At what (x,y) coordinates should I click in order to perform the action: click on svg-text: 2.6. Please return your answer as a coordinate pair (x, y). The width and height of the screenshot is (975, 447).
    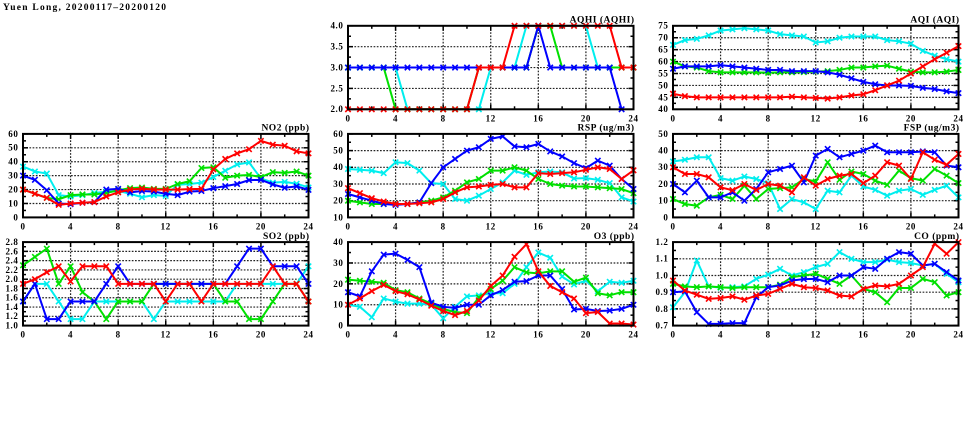
    Looking at the image, I should click on (11, 251).